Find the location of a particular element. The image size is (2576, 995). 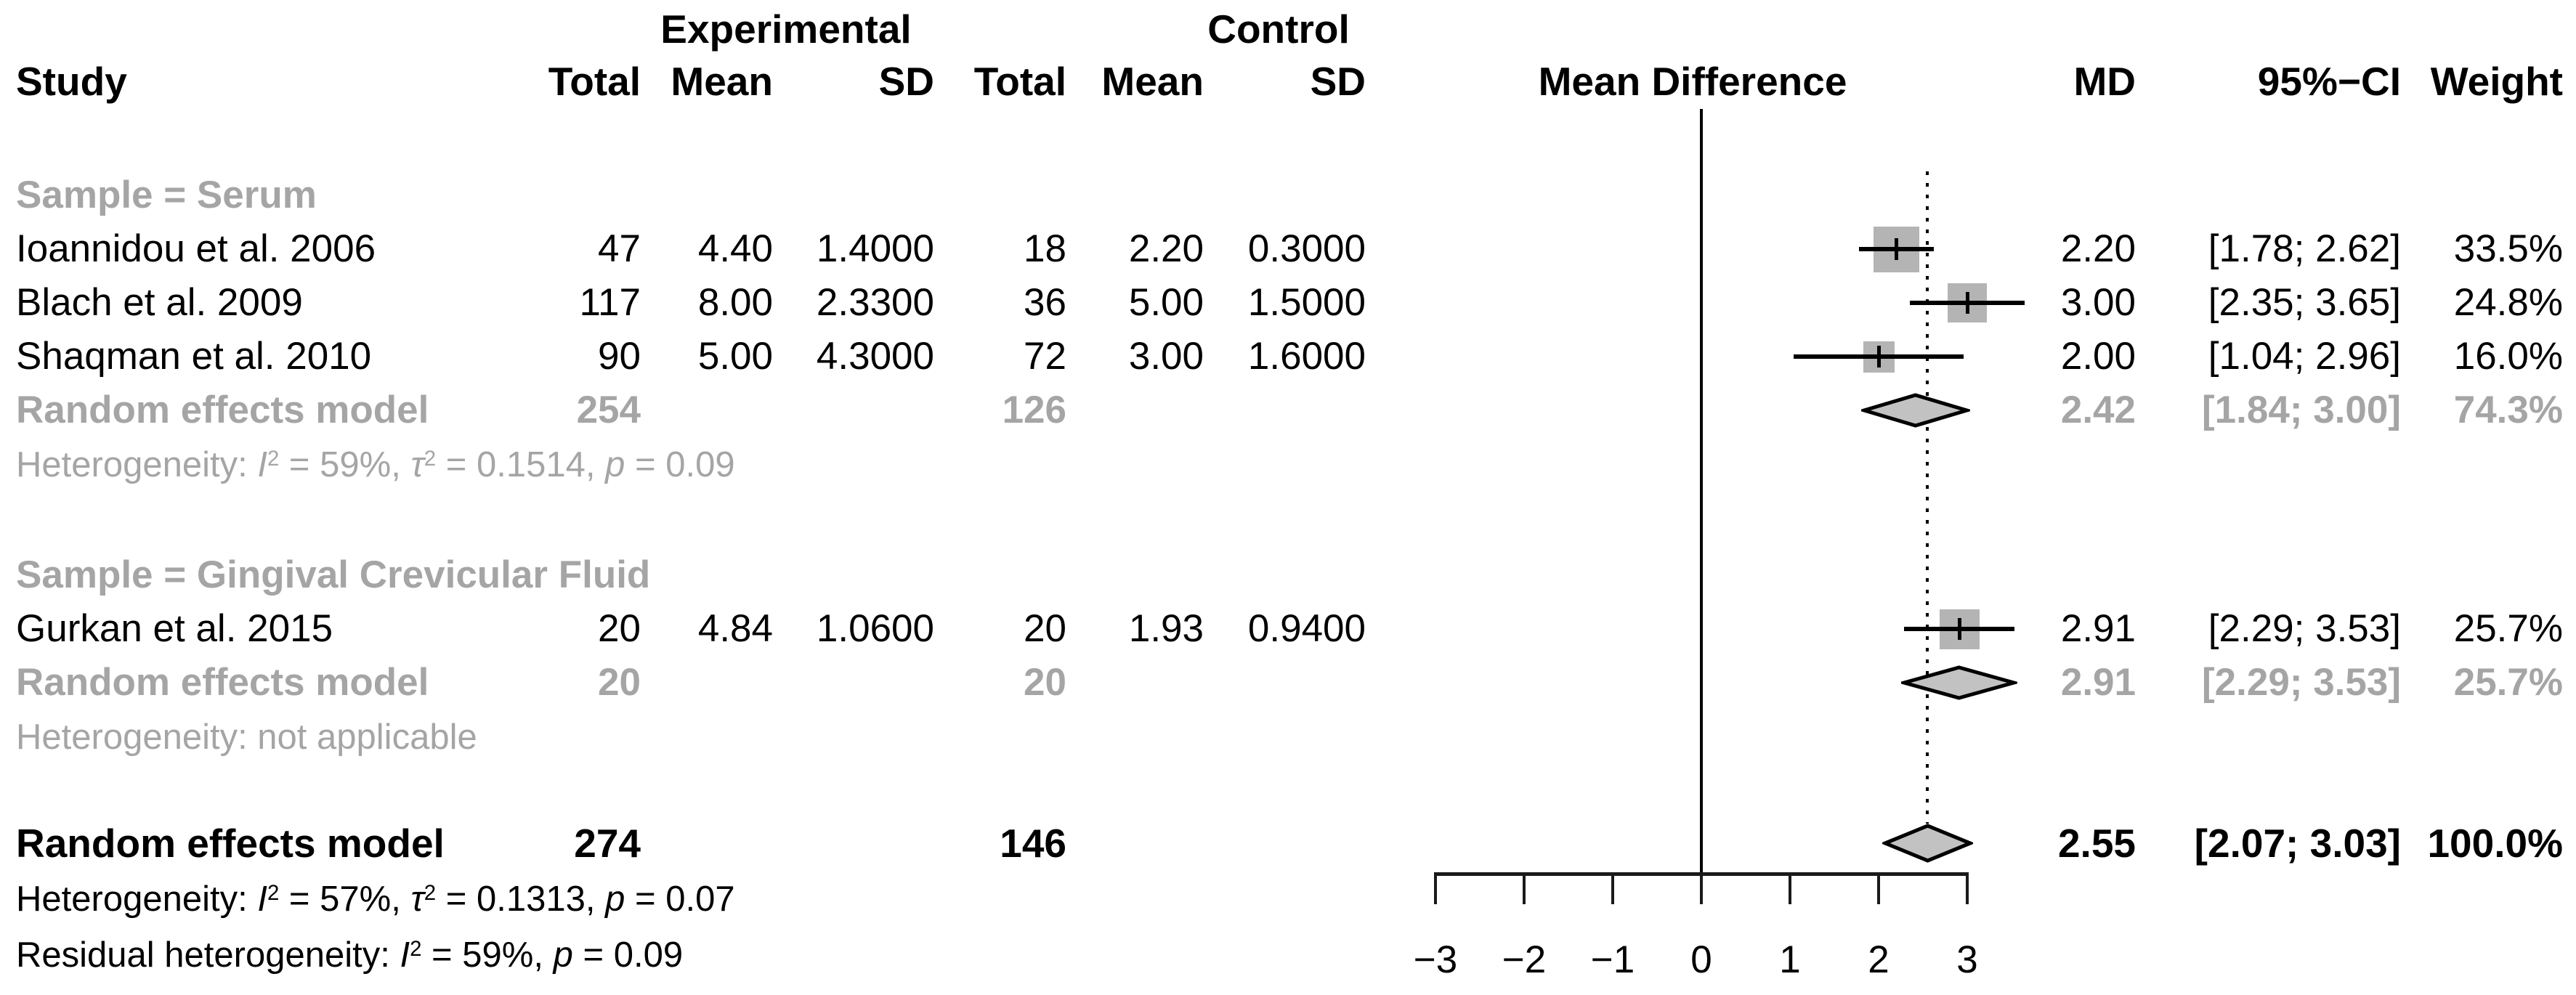

ci-value: [1.78; 2.62] is located at coordinates (2304, 248).